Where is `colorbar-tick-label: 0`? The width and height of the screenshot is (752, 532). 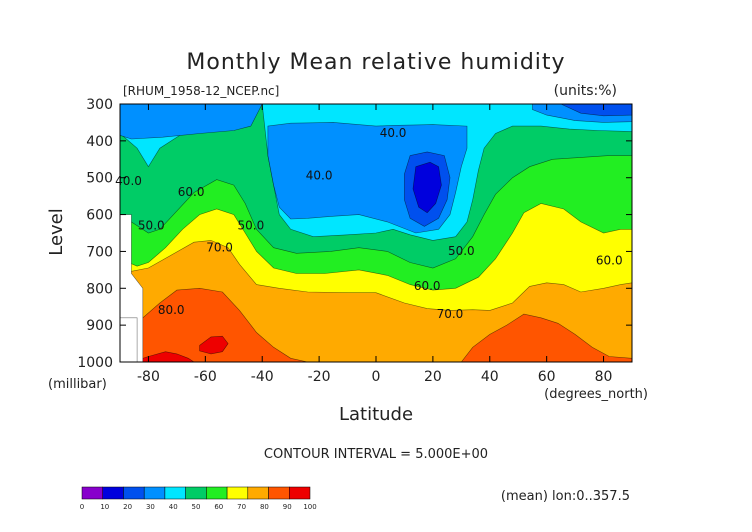 colorbar-tick-label: 0 is located at coordinates (82, 507).